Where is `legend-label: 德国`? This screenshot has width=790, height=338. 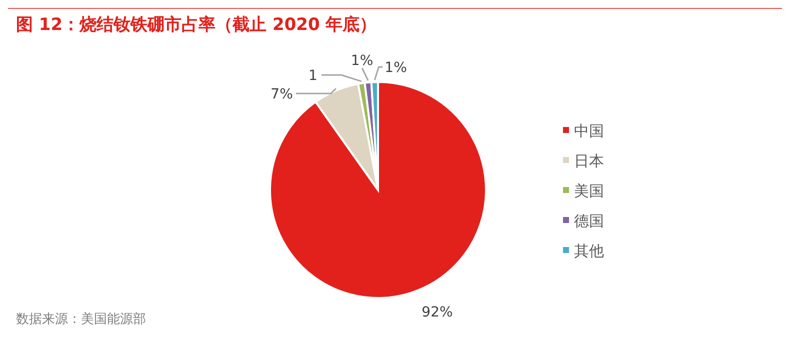 legend-label: 德国 is located at coordinates (589, 221).